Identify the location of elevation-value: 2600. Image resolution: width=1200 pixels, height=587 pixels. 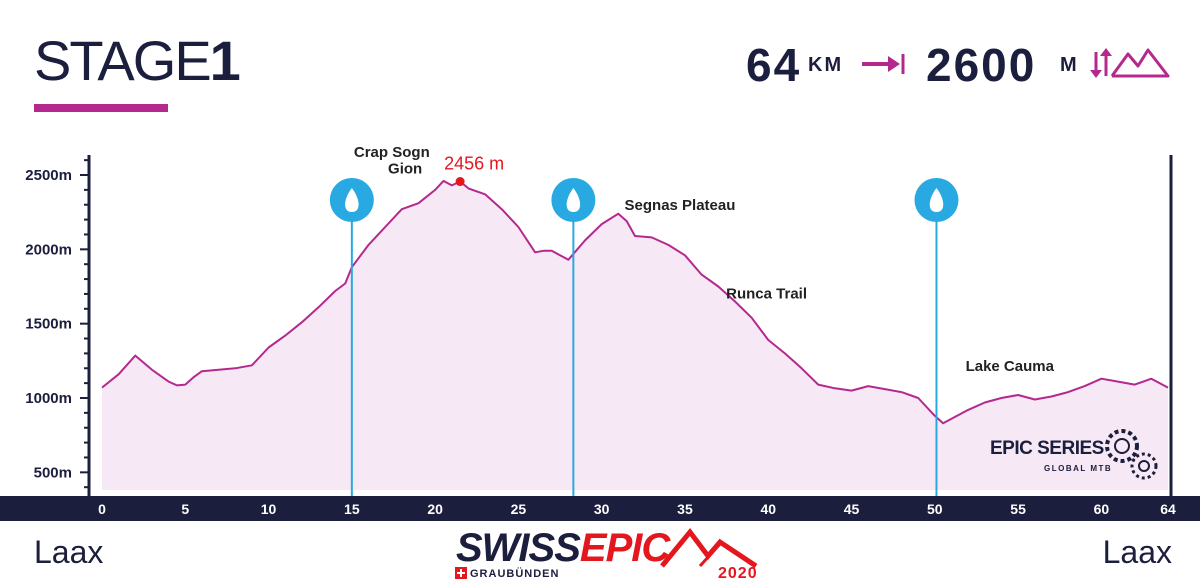
(981, 65).